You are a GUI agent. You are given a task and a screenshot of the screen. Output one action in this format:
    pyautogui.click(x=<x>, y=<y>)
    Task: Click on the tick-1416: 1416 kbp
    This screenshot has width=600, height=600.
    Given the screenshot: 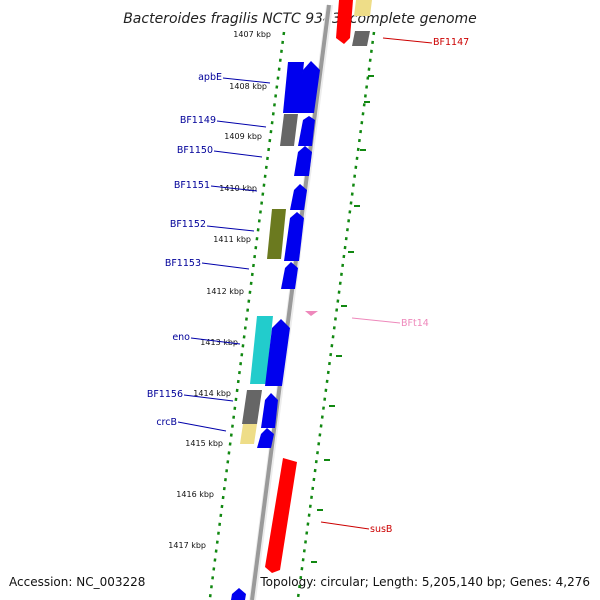 What is the action you would take?
    pyautogui.click(x=195, y=494)
    